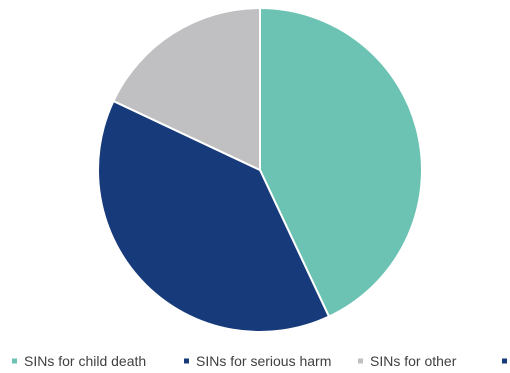 This screenshot has width=510, height=373. What do you see at coordinates (85, 361) in the screenshot?
I see `legend-label-0: SINs for child death` at bounding box center [85, 361].